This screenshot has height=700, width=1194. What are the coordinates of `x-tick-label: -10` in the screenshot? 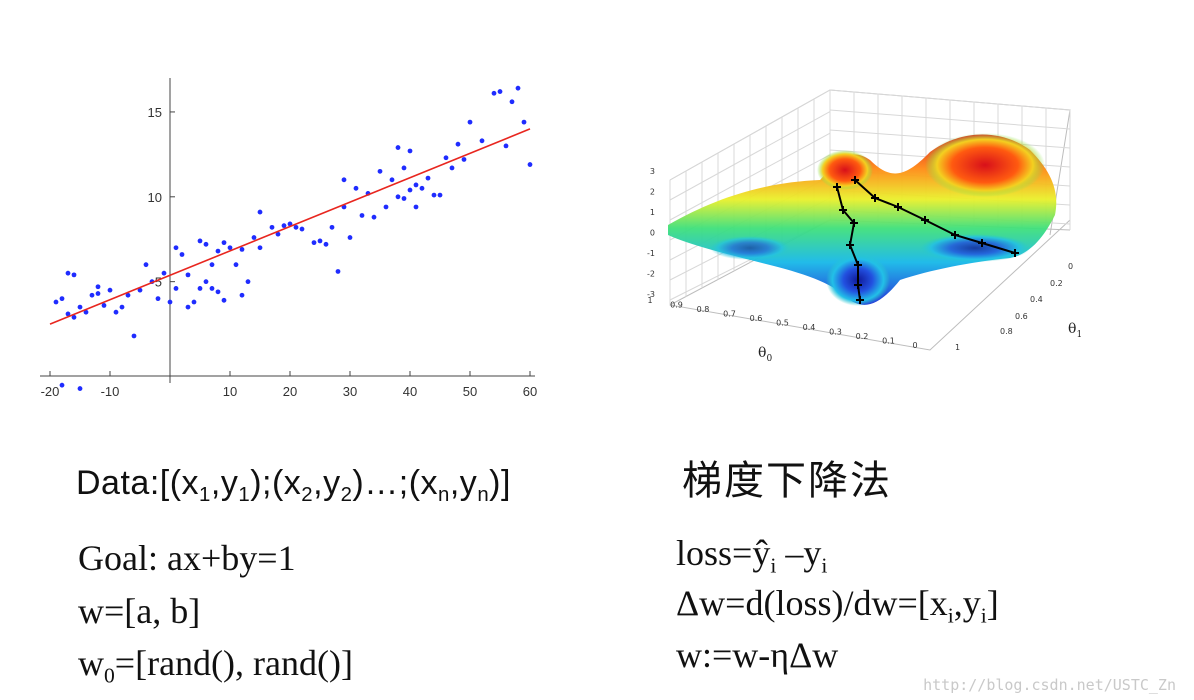 It's located at (110, 391).